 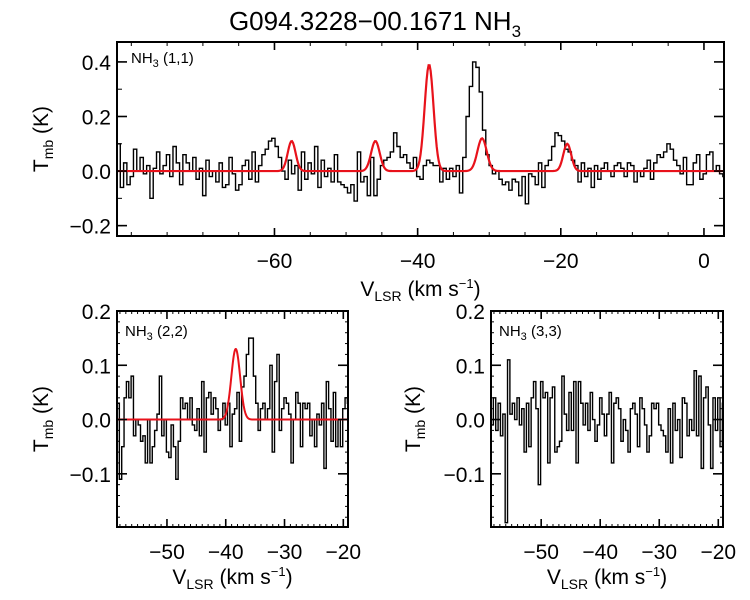 I want to click on transition-label-tail: (2,2), so click(x=170, y=331).